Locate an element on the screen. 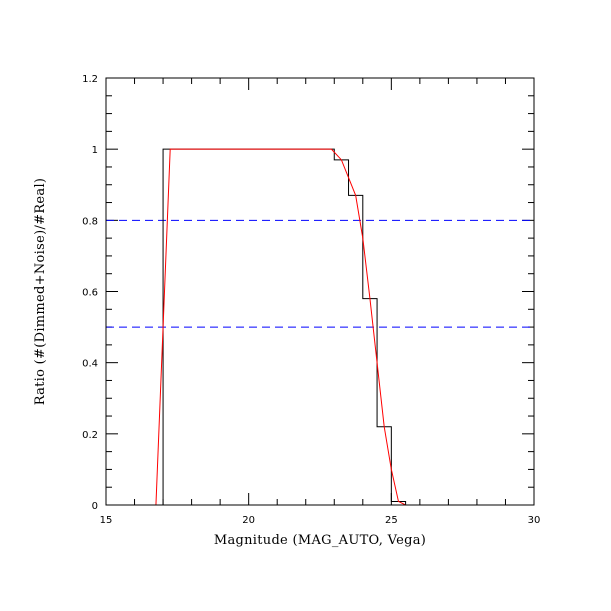 Image resolution: width=611 pixels, height=611 pixels. y-tick-label: 1 is located at coordinates (95, 150).